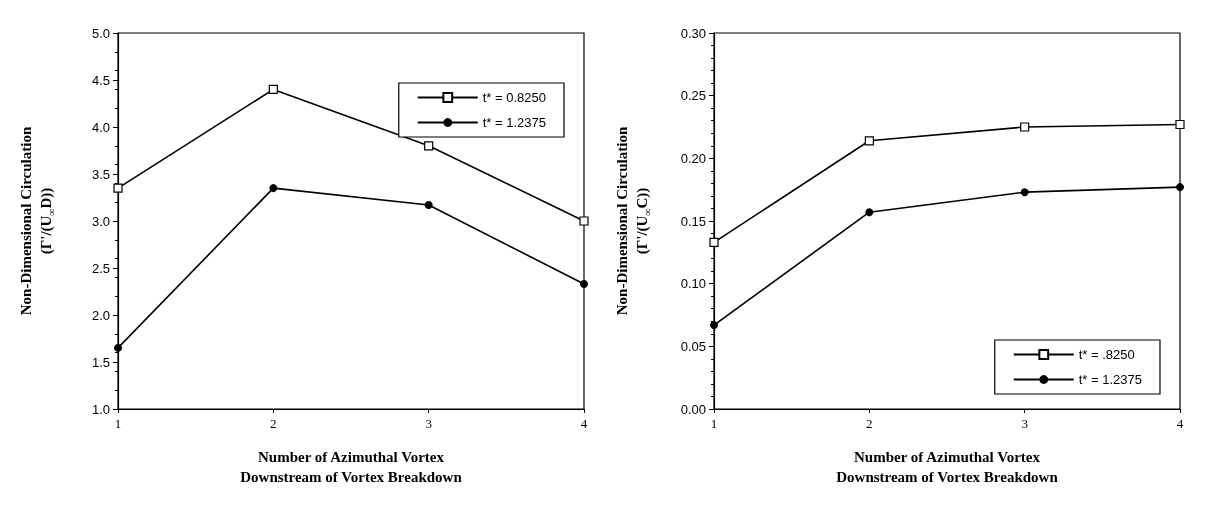 This screenshot has height=512, width=1208. What do you see at coordinates (100, 409) in the screenshot?
I see `y-tick-label: 1.0` at bounding box center [100, 409].